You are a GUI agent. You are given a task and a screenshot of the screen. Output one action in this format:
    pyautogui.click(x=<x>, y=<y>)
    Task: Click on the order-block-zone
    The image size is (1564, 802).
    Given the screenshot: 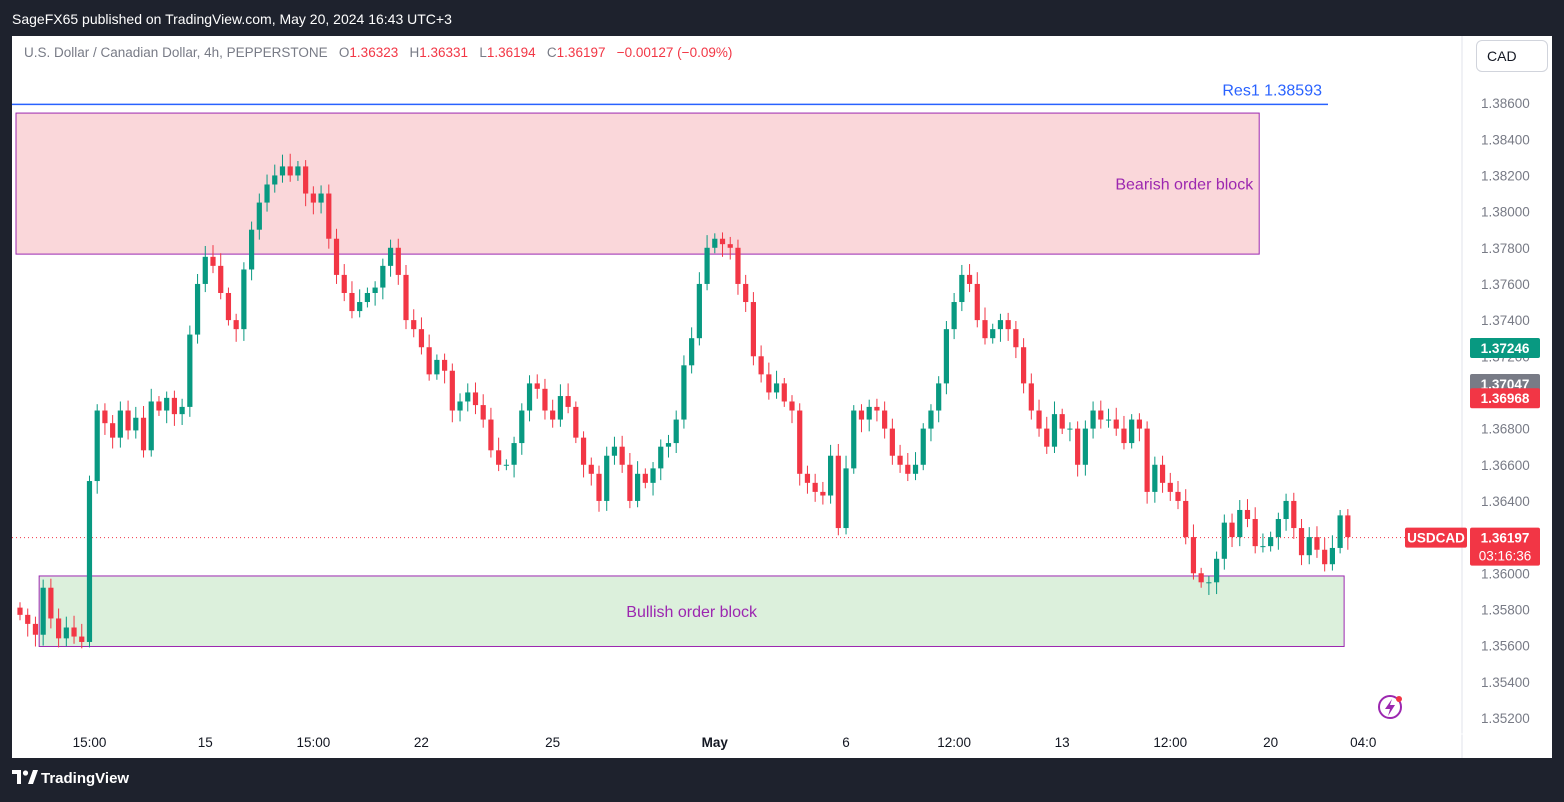 What is the action you would take?
    pyautogui.click(x=691, y=611)
    